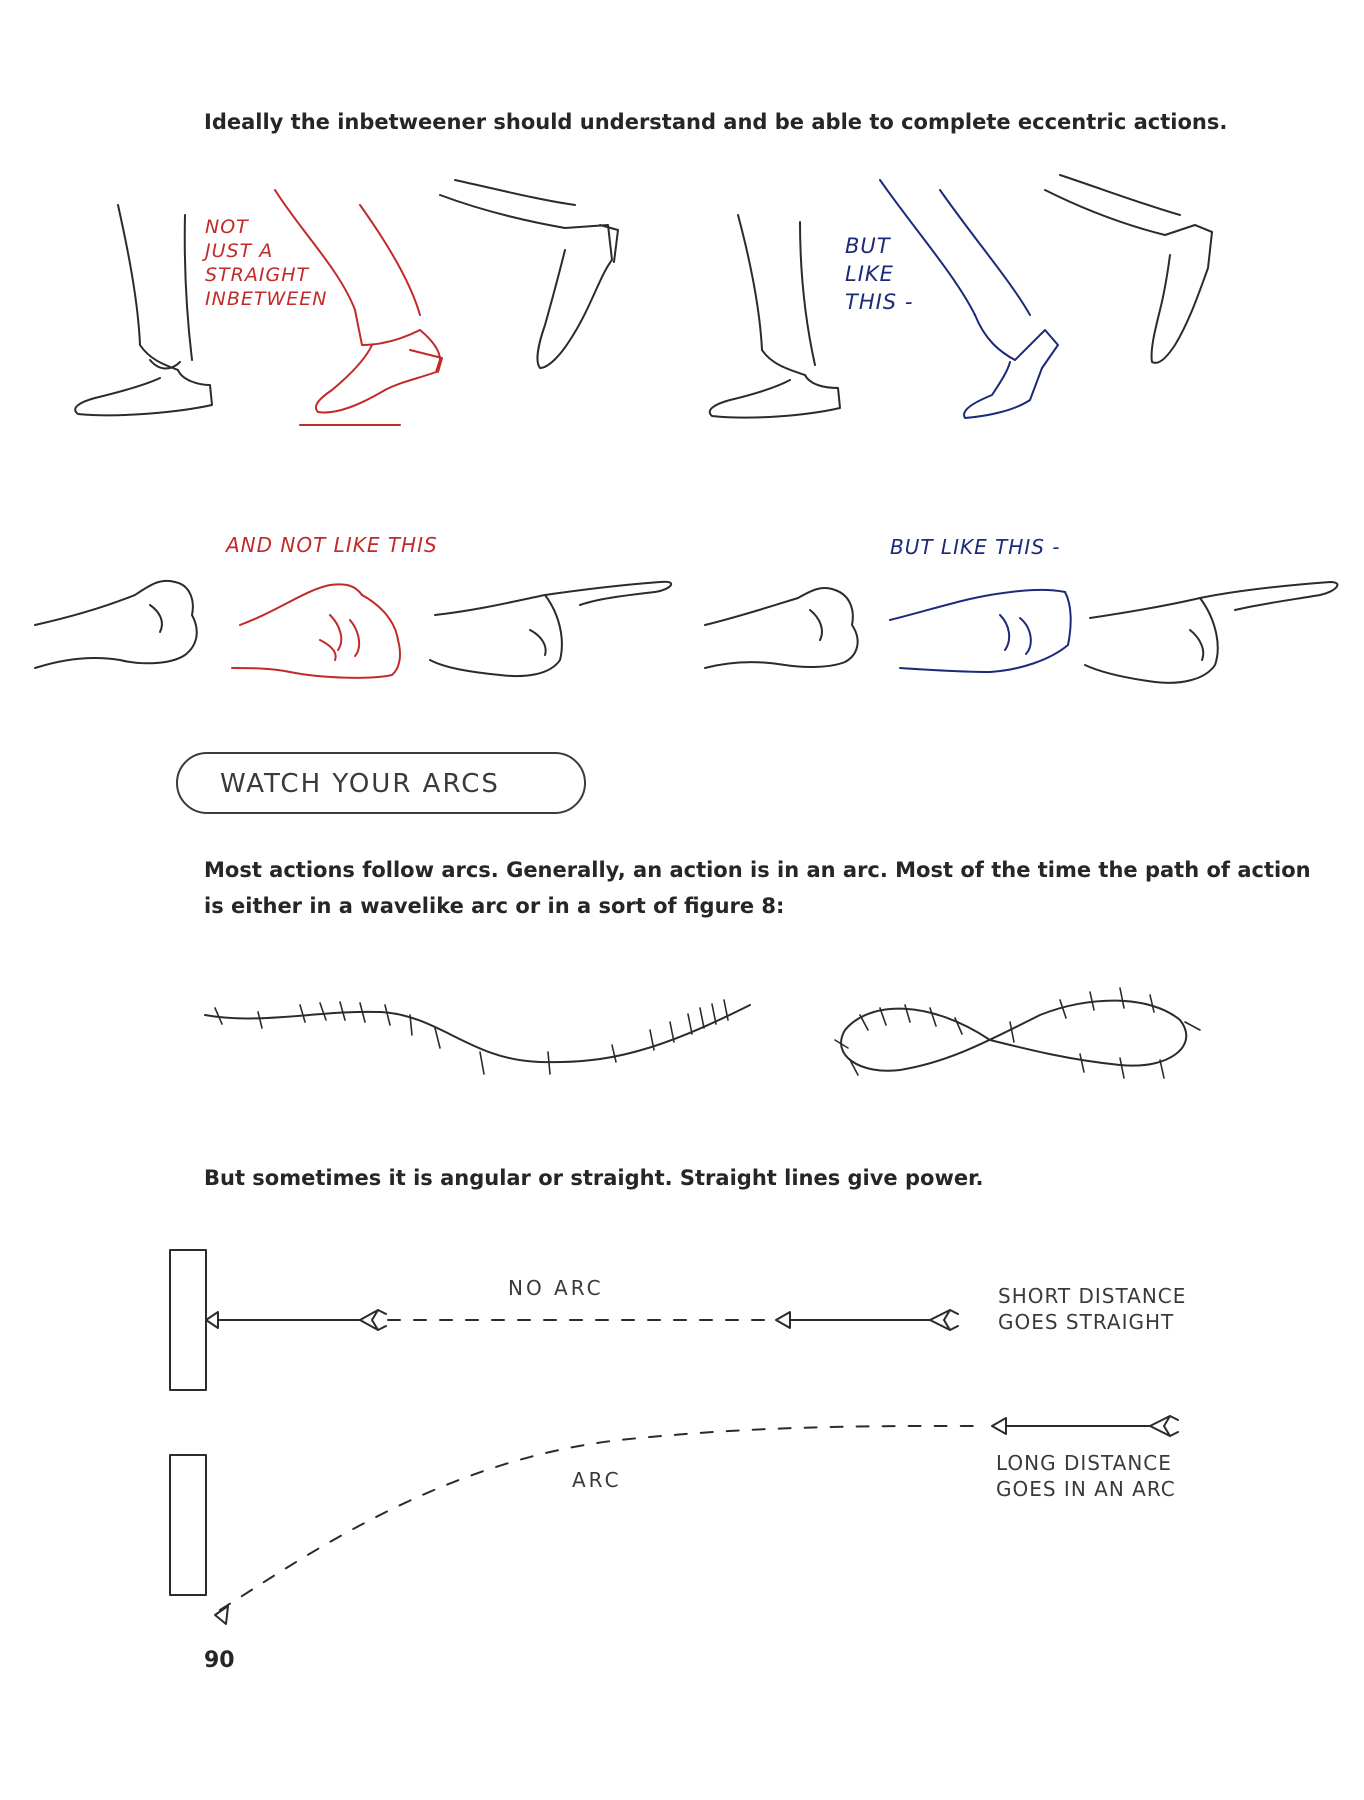 The width and height of the screenshot is (1364, 1800). What do you see at coordinates (1092, 1309) in the screenshot?
I see `short-distance-label: SHORT DISTANCE GOES STRAIGHT` at bounding box center [1092, 1309].